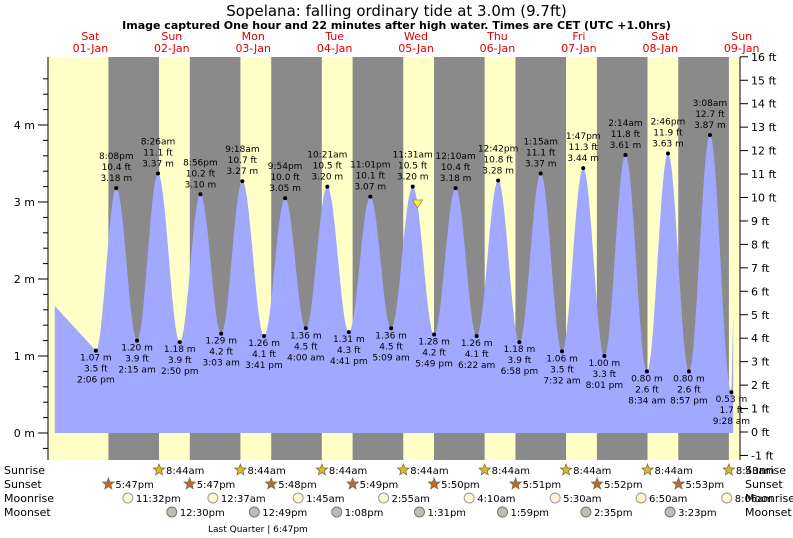 This screenshot has width=793, height=538. I want to click on right-axis-tick-label: 1 ft, so click(760, 409).